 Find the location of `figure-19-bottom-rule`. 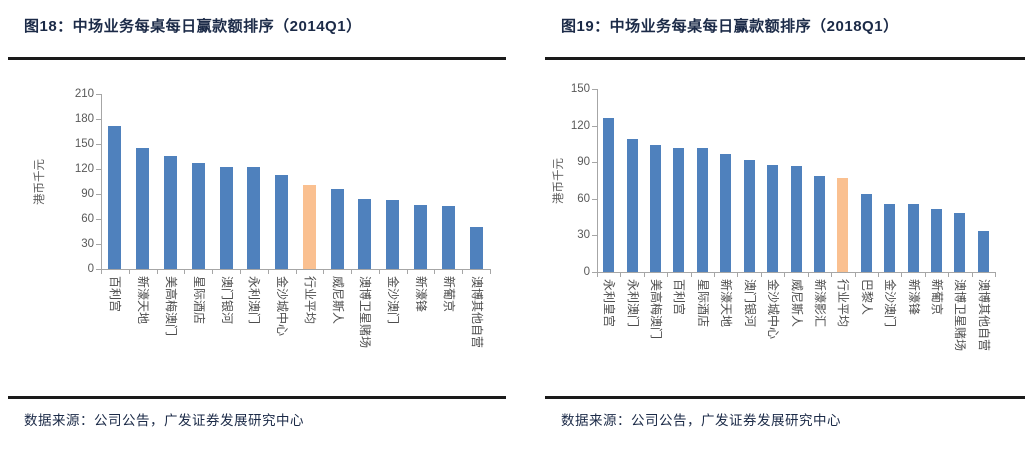

figure-19-bottom-rule is located at coordinates (785, 397).